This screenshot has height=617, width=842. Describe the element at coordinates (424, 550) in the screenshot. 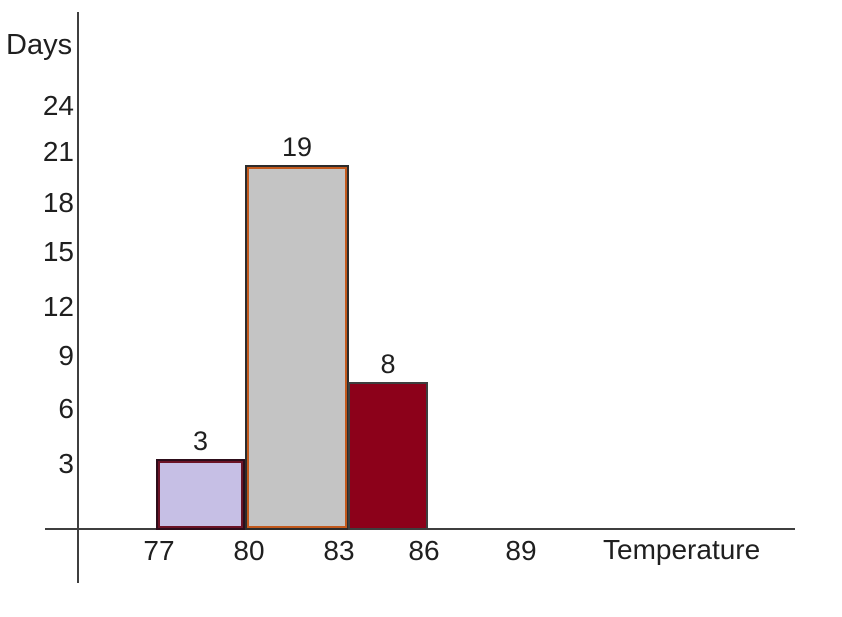

I see `x-tick-label: 86` at that location.